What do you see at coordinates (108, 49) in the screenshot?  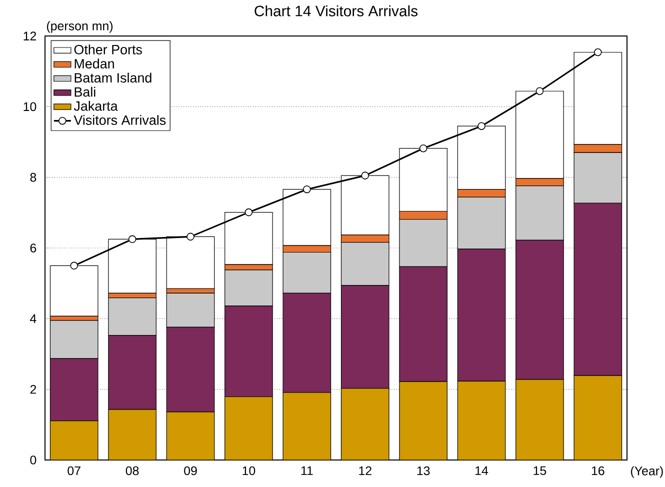 I see `legend-label: Other Ports` at bounding box center [108, 49].